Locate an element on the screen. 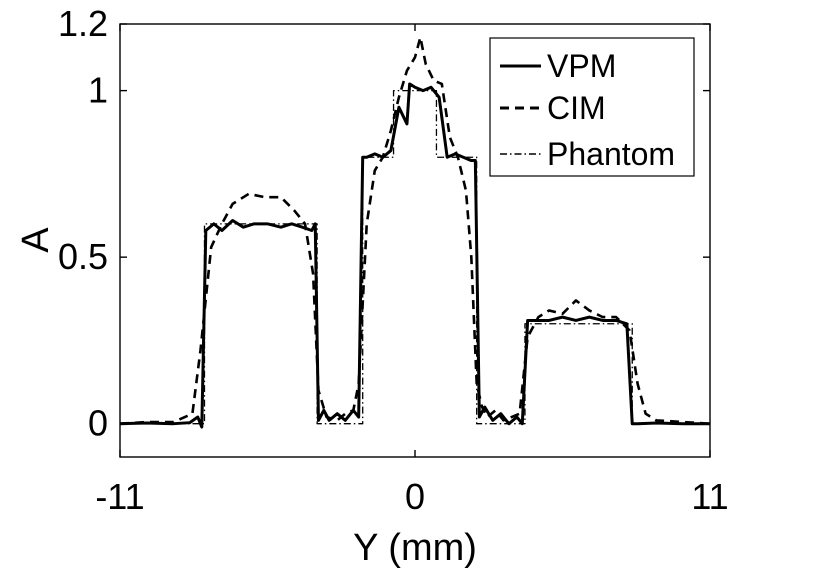 This screenshot has height=582, width=831. legend-label-cim: CIM is located at coordinates (576, 108).